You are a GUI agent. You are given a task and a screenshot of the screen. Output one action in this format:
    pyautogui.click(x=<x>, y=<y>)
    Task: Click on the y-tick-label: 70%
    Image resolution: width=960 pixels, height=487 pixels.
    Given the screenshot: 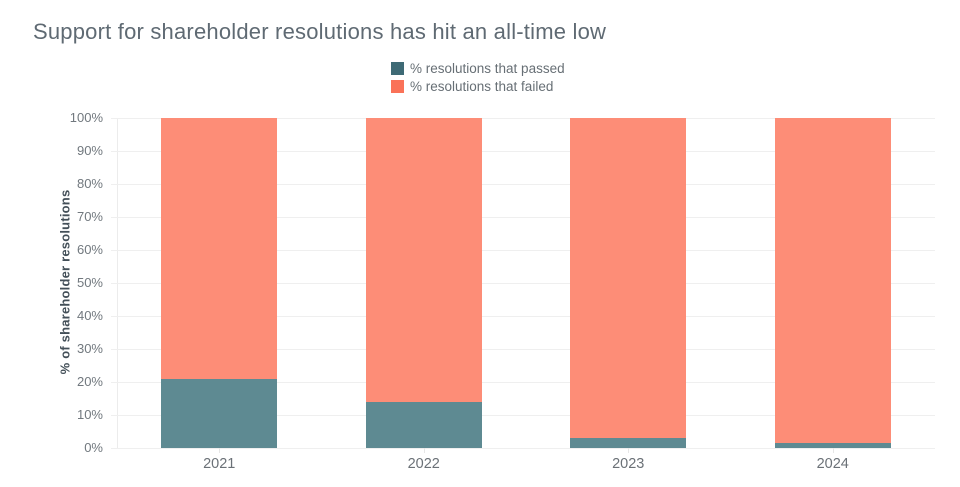 What is the action you would take?
    pyautogui.click(x=89, y=216)
    